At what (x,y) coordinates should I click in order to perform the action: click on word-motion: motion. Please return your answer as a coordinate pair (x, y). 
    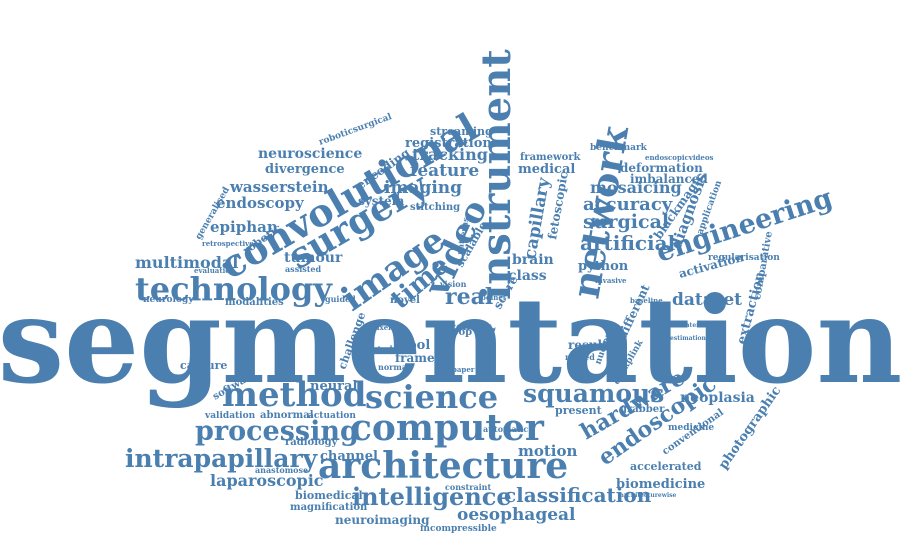
    Looking at the image, I should click on (548, 451).